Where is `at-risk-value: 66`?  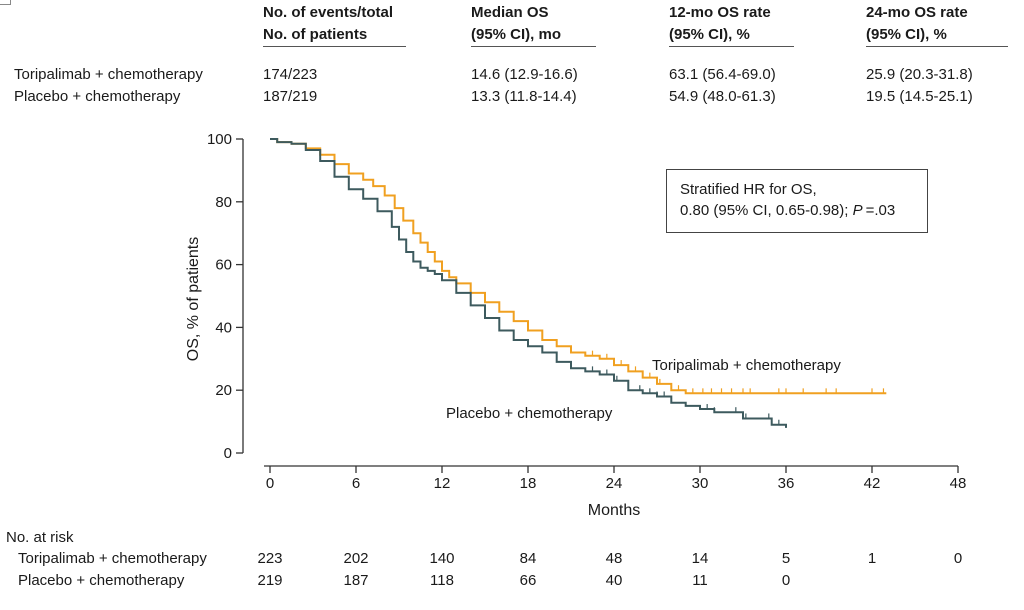 at-risk-value: 66 is located at coordinates (528, 580).